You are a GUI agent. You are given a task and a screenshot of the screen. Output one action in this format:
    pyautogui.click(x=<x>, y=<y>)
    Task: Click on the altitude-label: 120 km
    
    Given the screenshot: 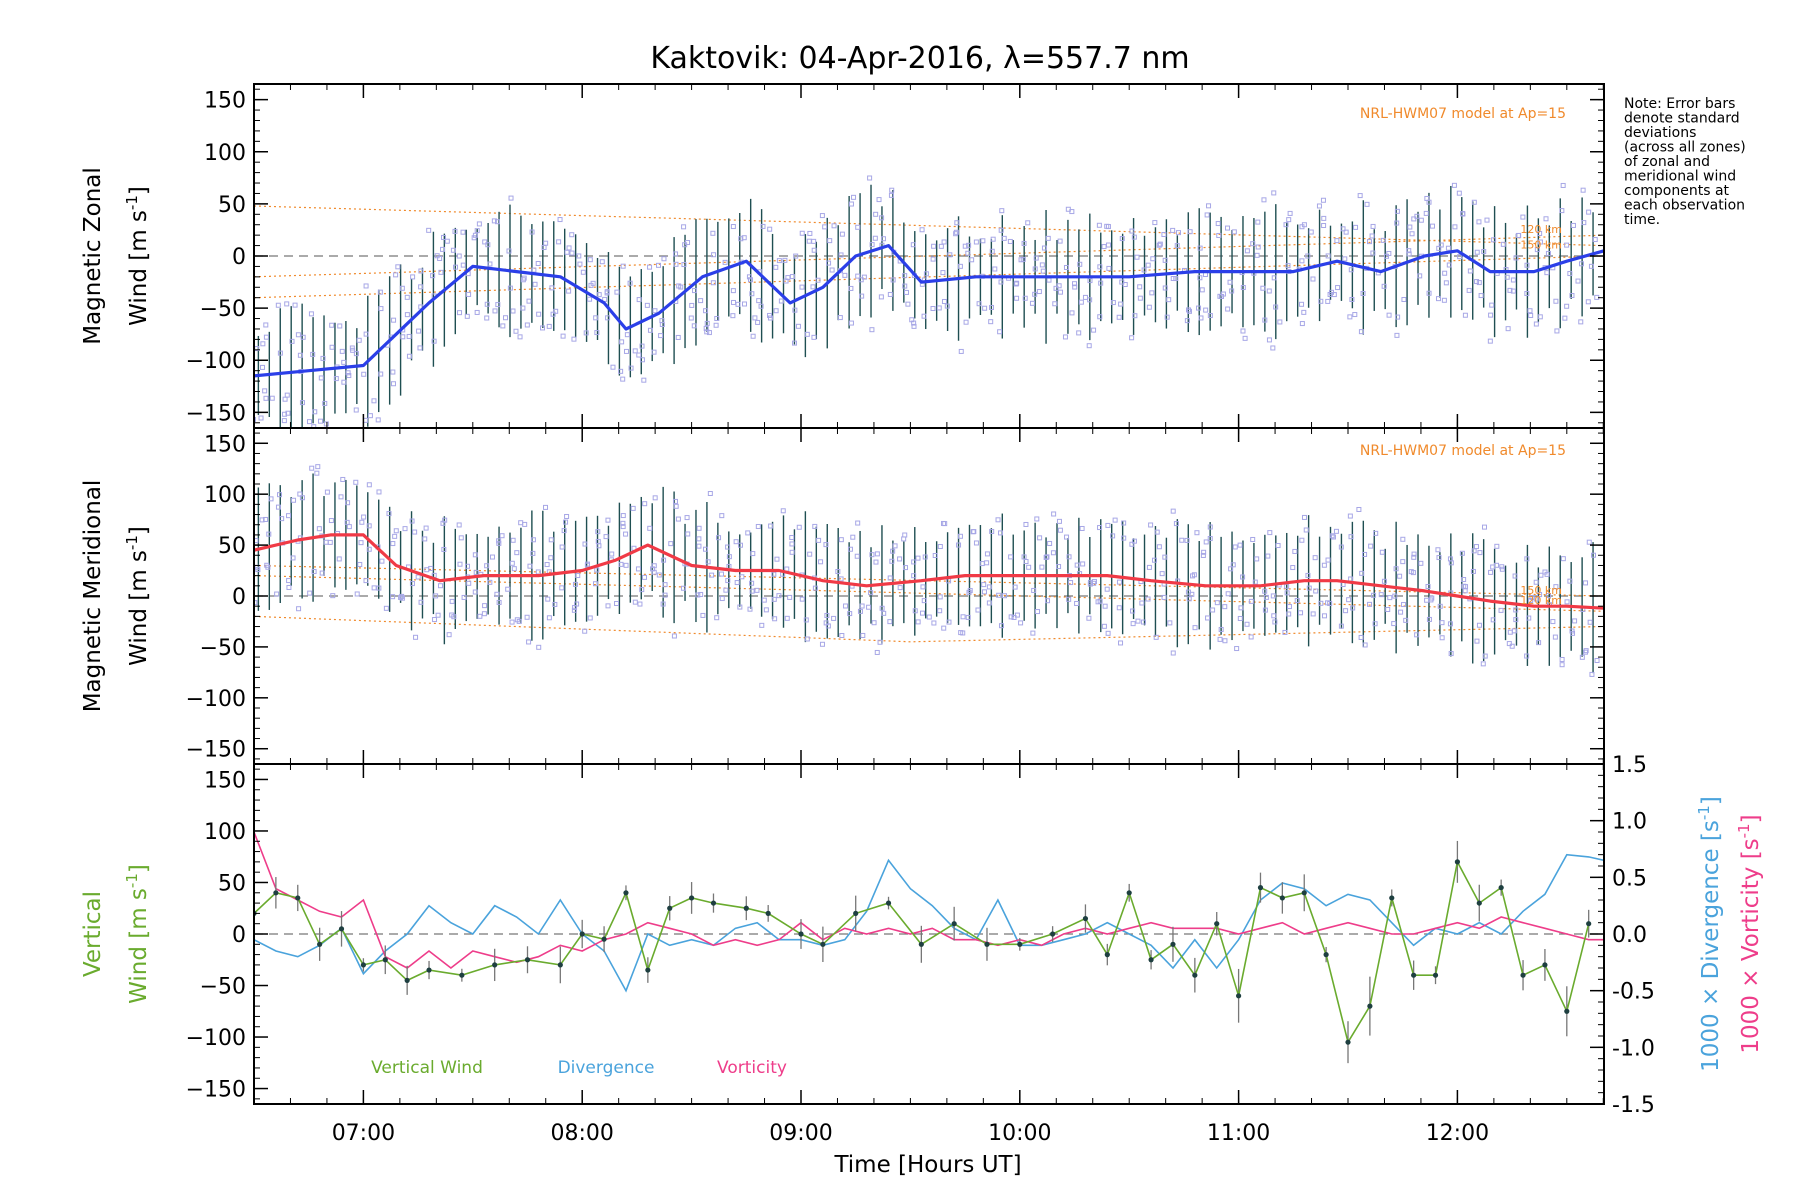 What is the action you would take?
    pyautogui.click(x=1541, y=600)
    